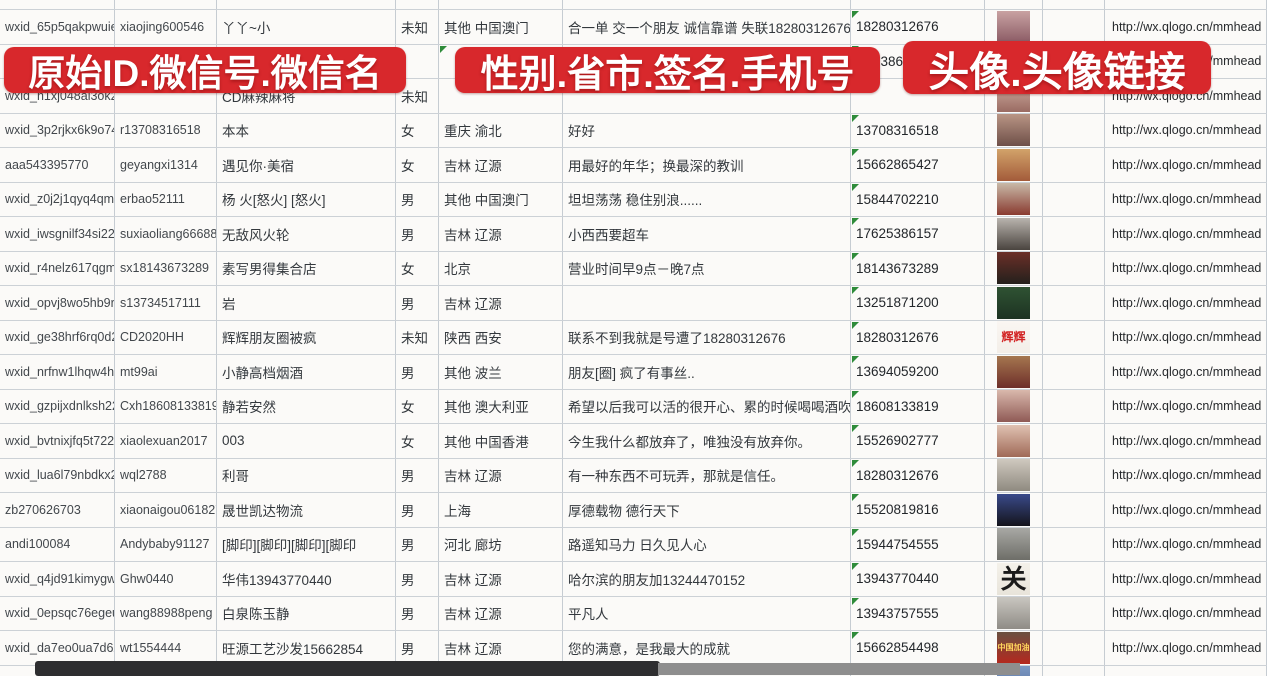 The width and height of the screenshot is (1267, 676). I want to click on cell-original-id: wxid_ge38hrf6rq0d22, so click(57, 337).